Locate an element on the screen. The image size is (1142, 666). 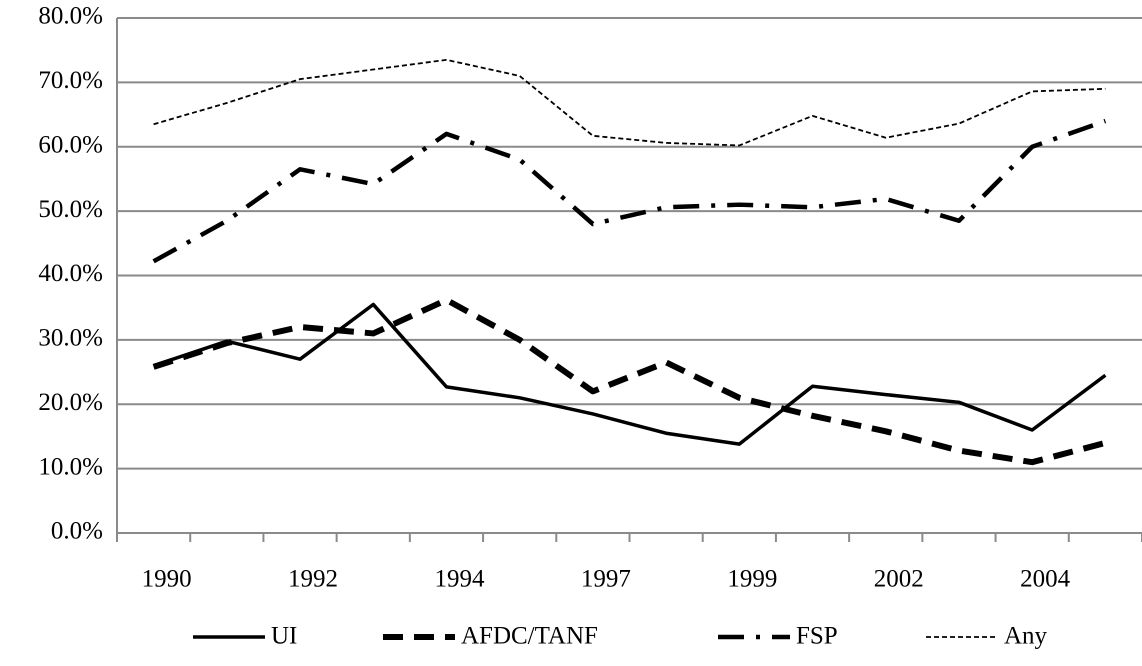
series-line is located at coordinates (629, 102).